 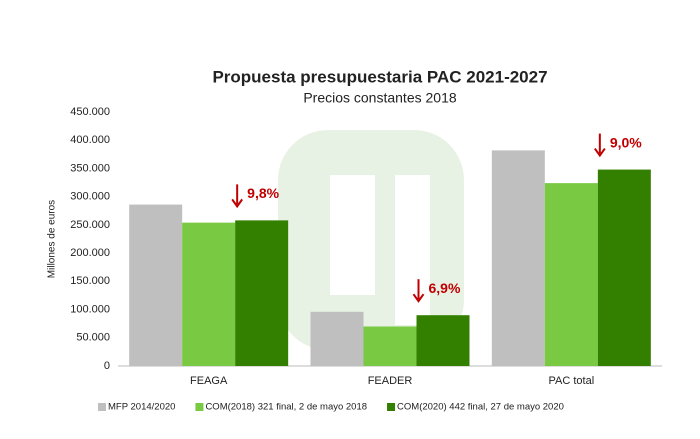 What do you see at coordinates (52, 239) in the screenshot?
I see `y-axis-label: Millones de euros` at bounding box center [52, 239].